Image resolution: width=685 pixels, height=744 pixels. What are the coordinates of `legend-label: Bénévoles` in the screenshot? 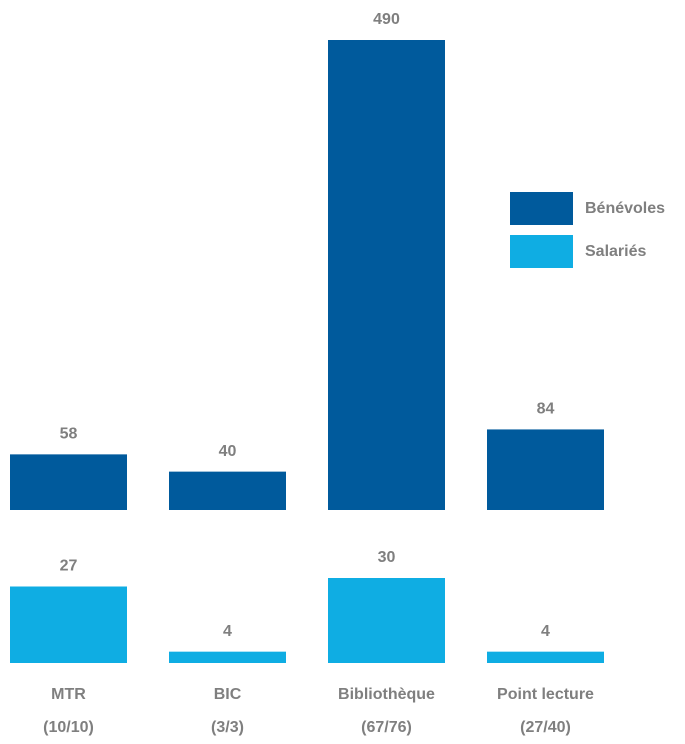 It's located at (625, 208).